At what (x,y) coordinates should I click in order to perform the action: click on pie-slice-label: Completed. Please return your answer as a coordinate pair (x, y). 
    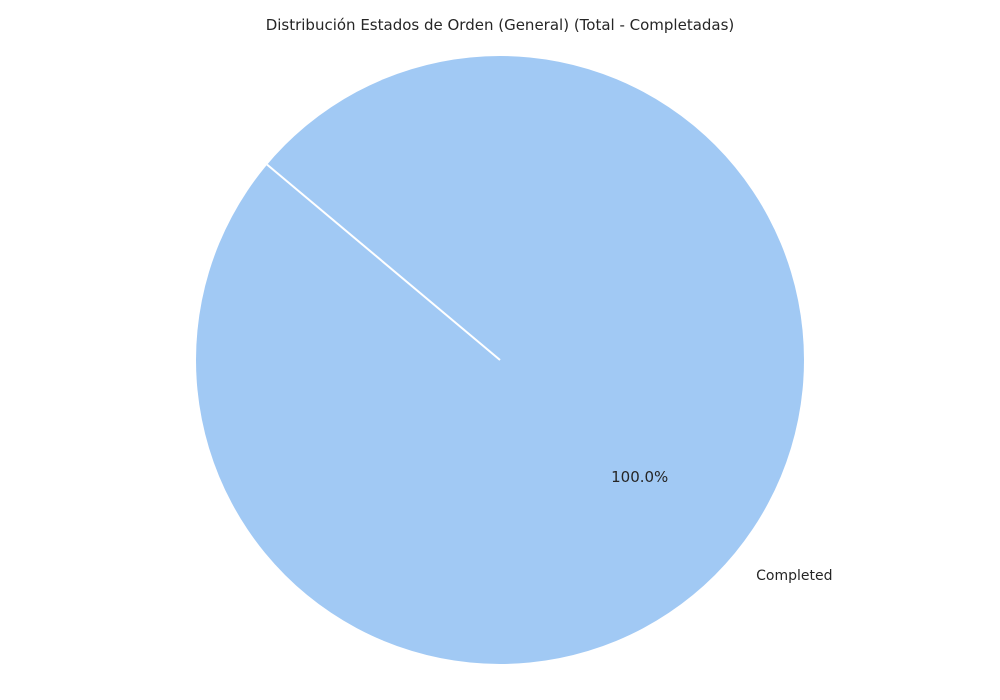
    Looking at the image, I should click on (794, 576).